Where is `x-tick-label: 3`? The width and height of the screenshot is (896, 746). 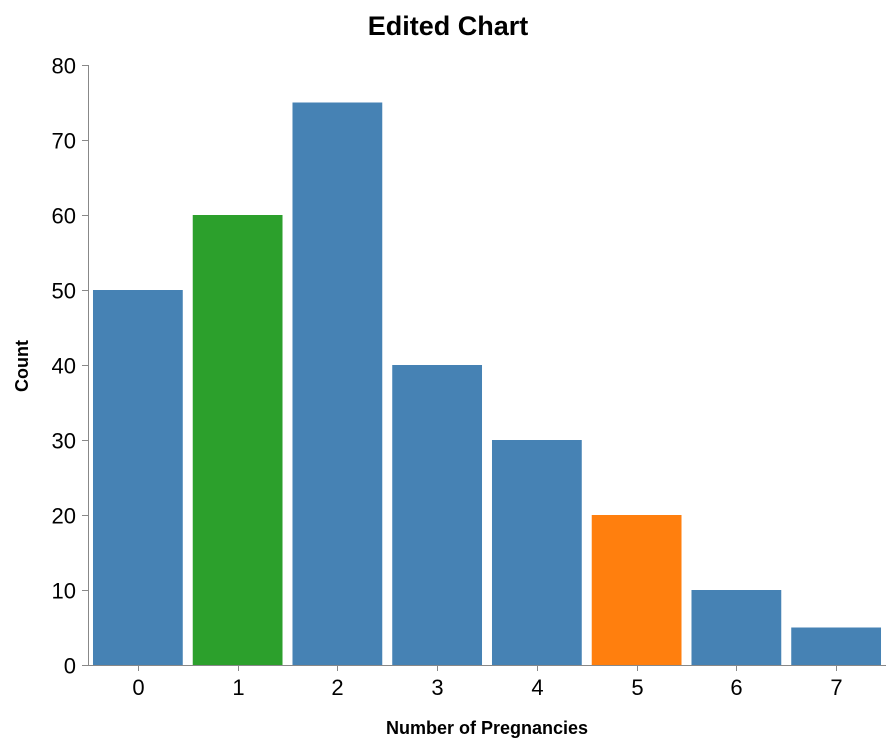 x-tick-label: 3 is located at coordinates (437, 687).